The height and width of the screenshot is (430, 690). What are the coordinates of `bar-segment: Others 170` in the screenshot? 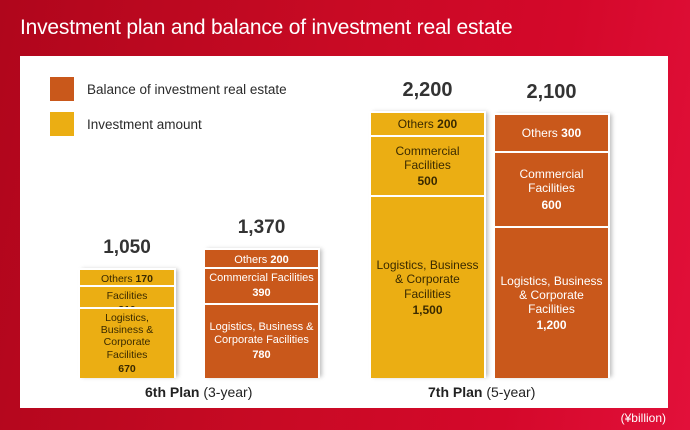 It's located at (127, 278).